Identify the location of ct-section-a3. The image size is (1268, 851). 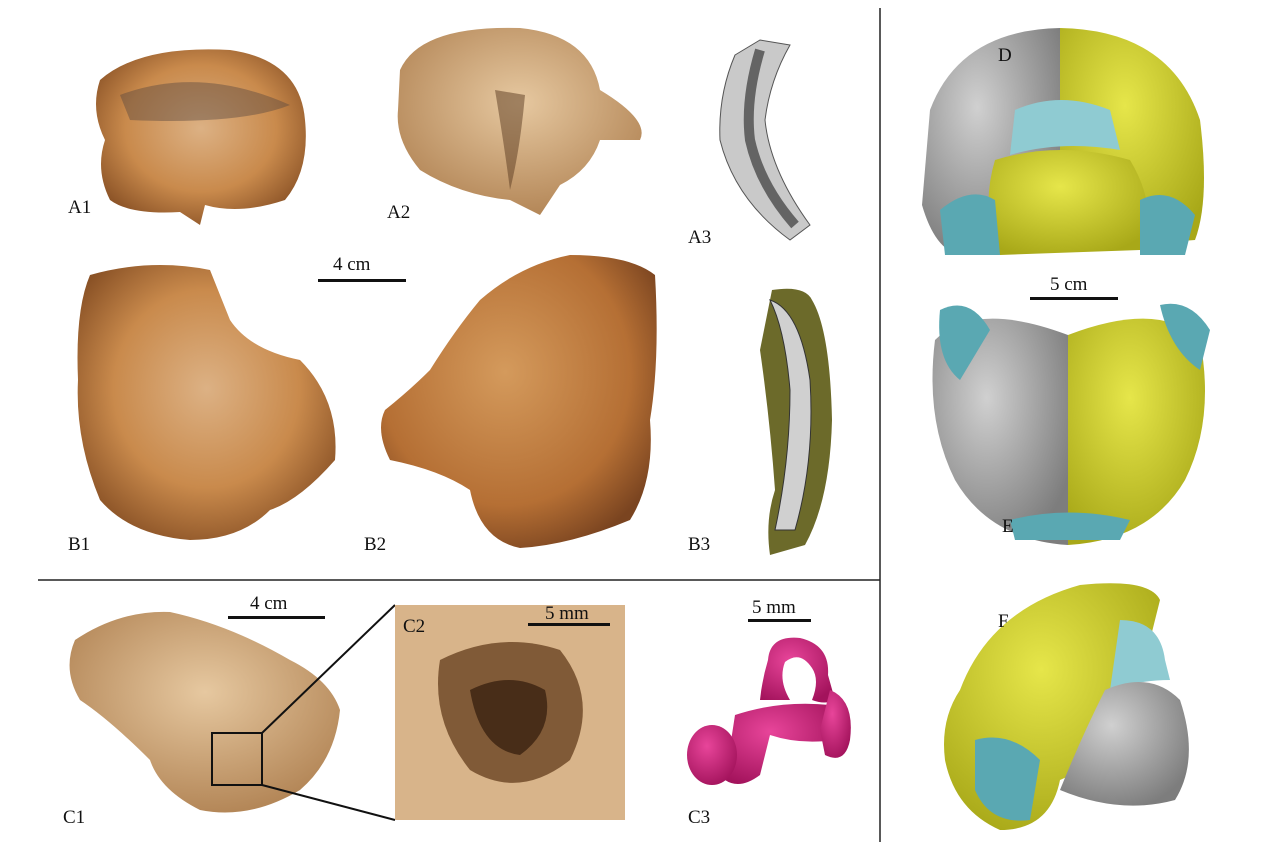
(765, 140).